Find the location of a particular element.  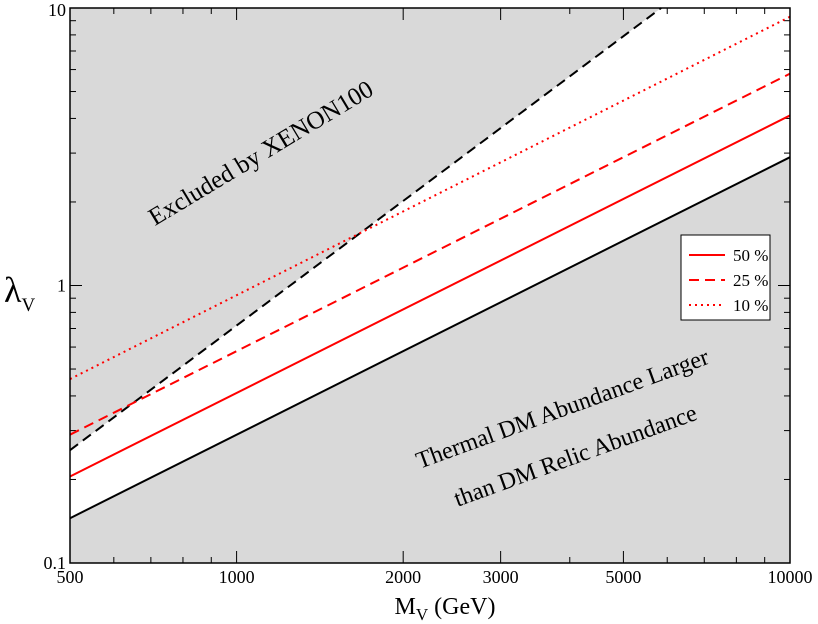

y-tick-label: 0.1 is located at coordinates (55, 563).